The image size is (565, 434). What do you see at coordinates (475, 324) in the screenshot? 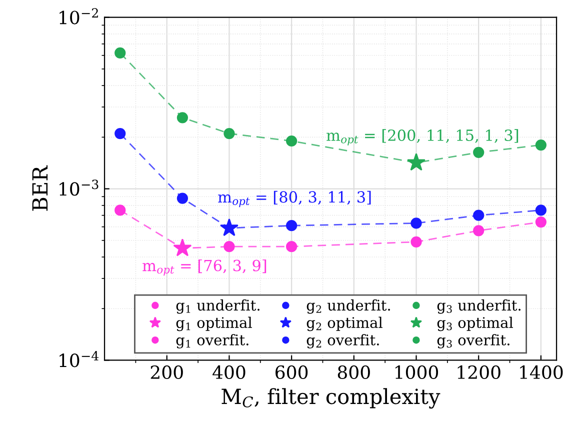
I see `legend-label: g$_{3}$ optimal` at bounding box center [475, 324].